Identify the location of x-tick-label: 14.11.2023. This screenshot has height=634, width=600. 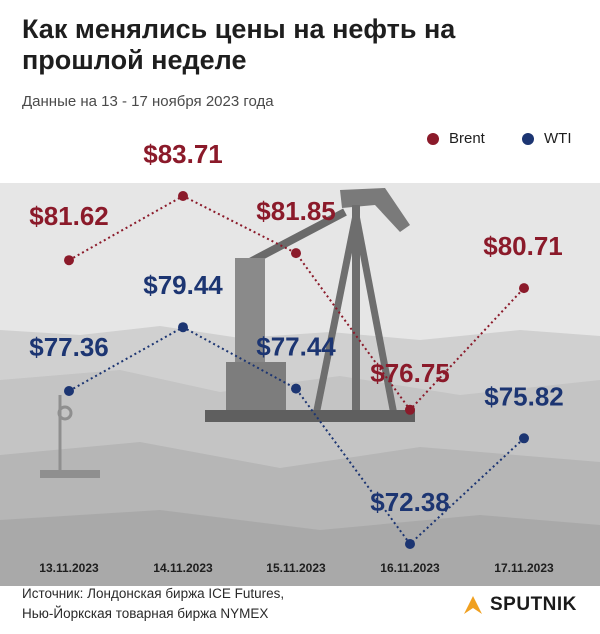
(183, 568).